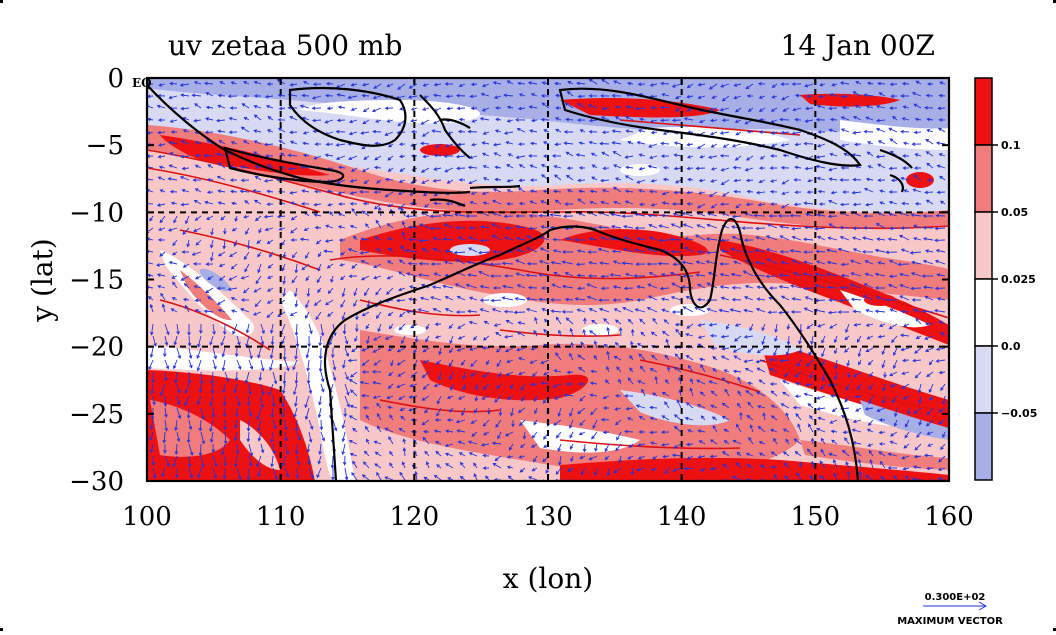  Describe the element at coordinates (415, 517) in the screenshot. I see `x-tick-label: 120` at that location.